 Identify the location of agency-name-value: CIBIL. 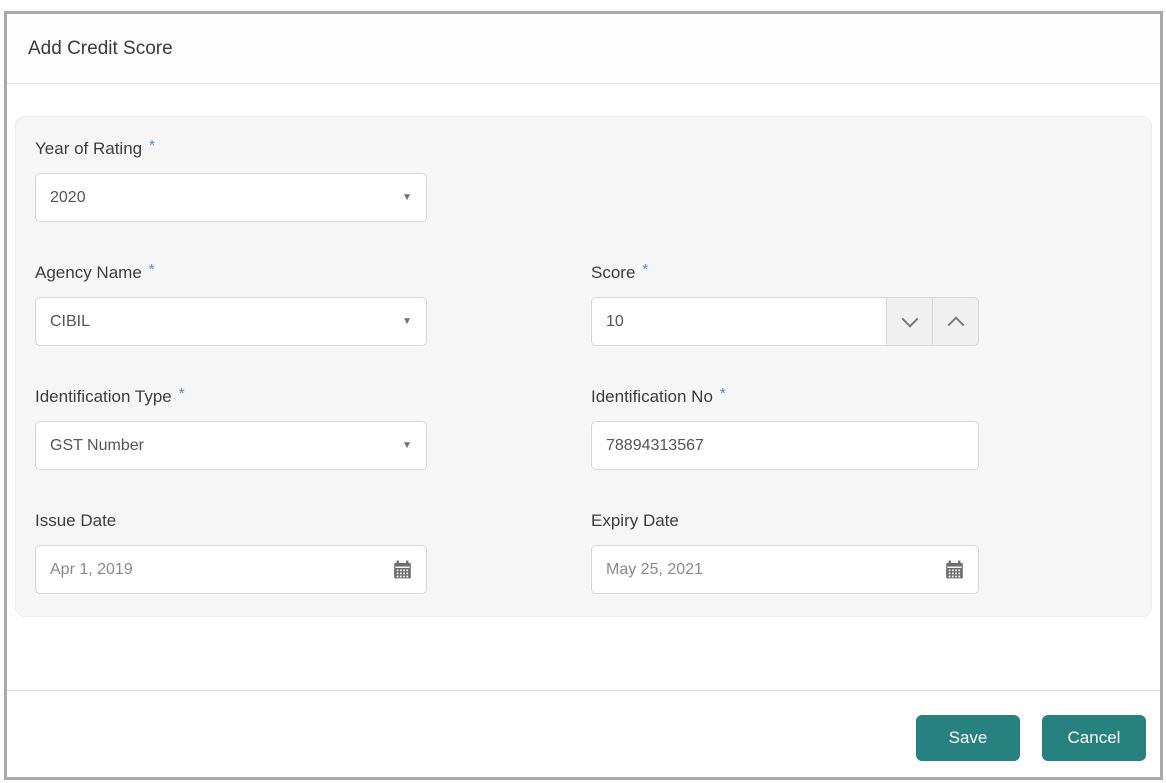
(70, 321).